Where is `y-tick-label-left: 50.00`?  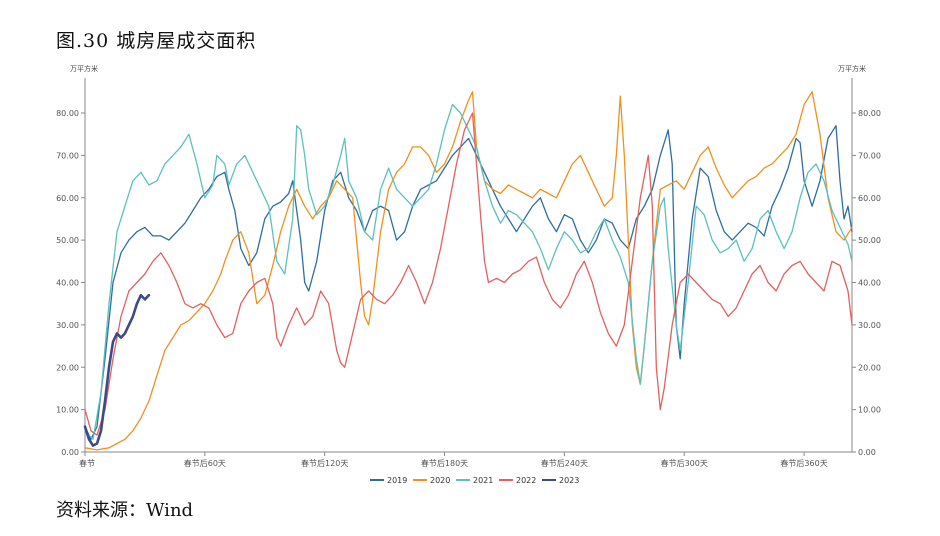
y-tick-label-left: 50.00 is located at coordinates (67, 240).